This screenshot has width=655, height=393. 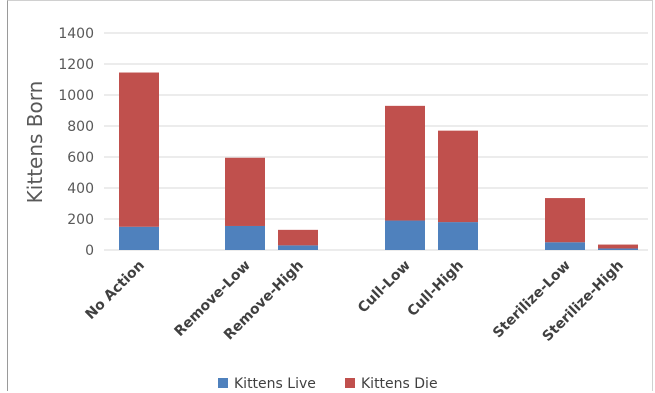 What do you see at coordinates (76, 142) in the screenshot?
I see `y-axis-ticks: 0 200 400 600 800 1000 1200 1400` at bounding box center [76, 142].